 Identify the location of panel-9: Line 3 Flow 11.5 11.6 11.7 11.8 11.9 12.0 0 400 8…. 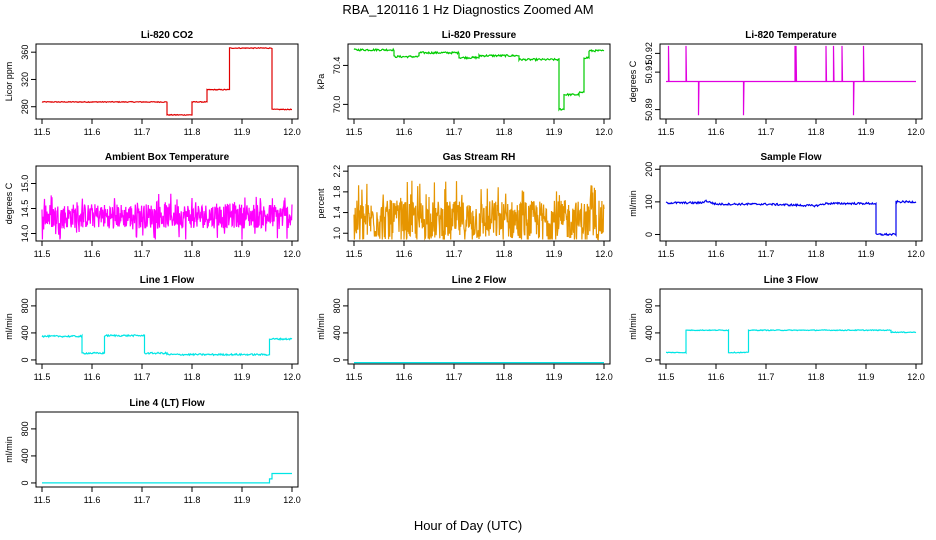
(776, 328).